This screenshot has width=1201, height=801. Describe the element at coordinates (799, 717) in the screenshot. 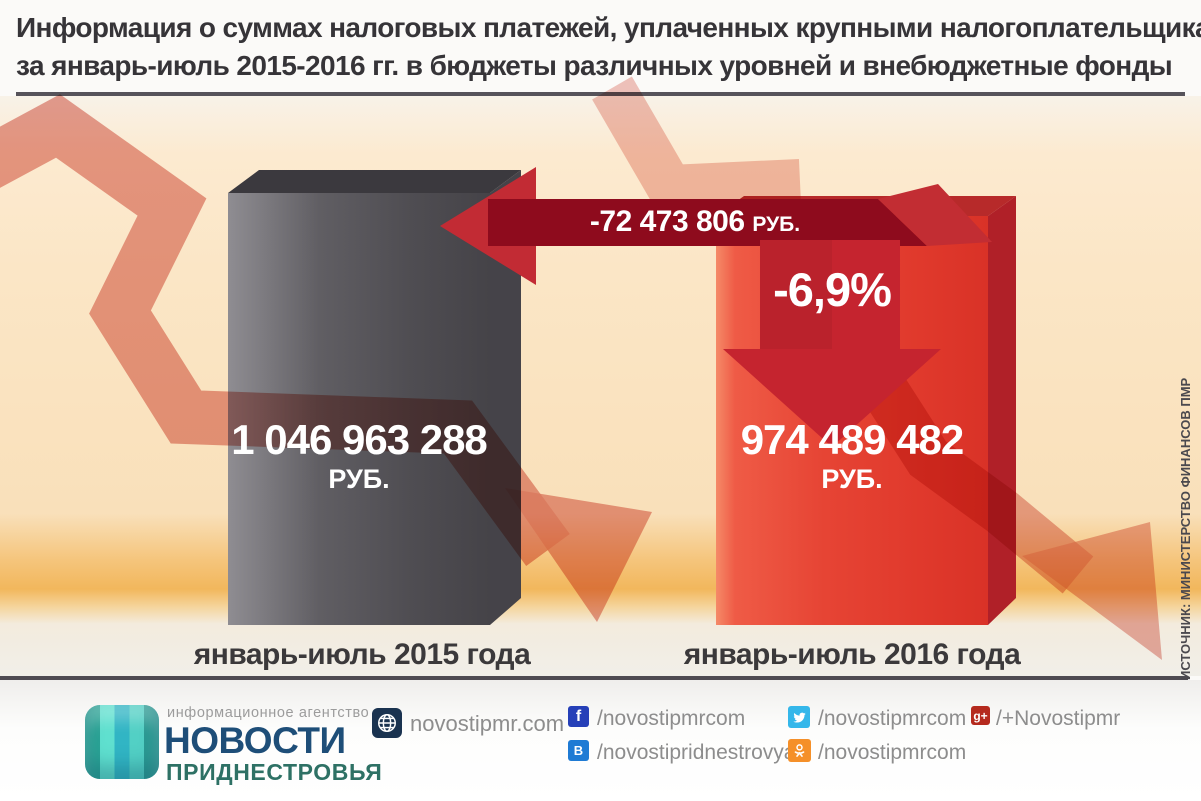

I see `twitter-icon` at that location.